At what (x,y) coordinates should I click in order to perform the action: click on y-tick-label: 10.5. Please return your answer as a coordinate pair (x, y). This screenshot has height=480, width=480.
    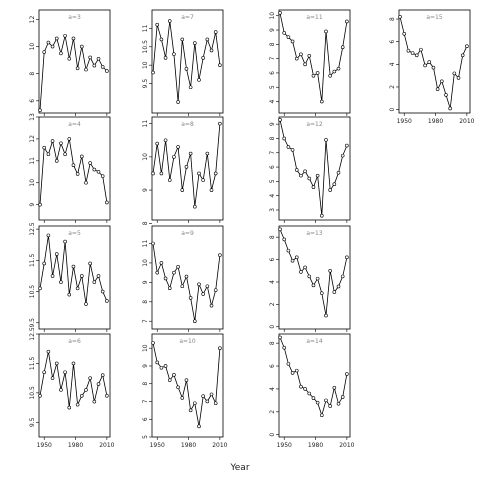
    Looking at the image, I should click on (145, 47).